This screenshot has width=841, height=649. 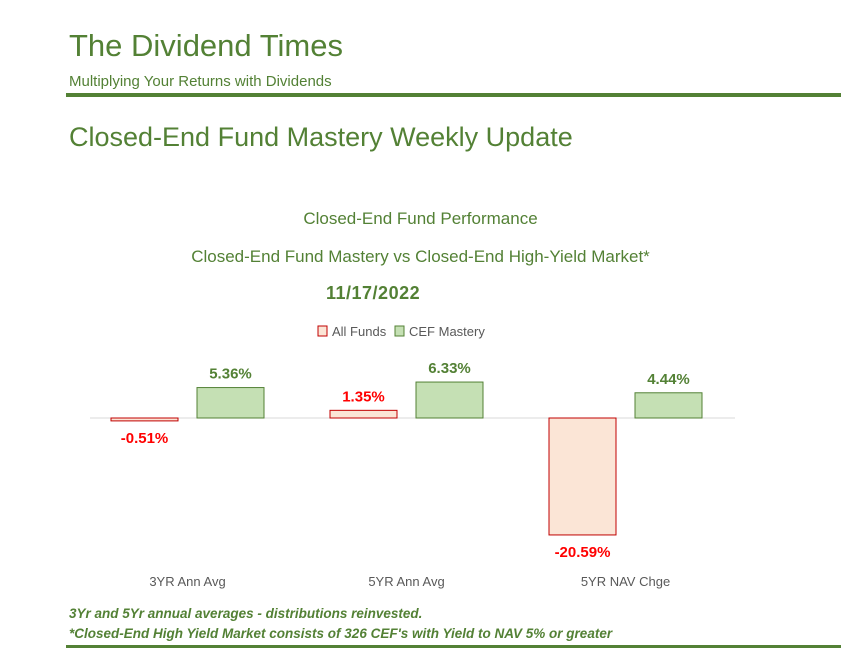 What do you see at coordinates (625, 581) in the screenshot?
I see `category-label: 5YR NAV Chge` at bounding box center [625, 581].